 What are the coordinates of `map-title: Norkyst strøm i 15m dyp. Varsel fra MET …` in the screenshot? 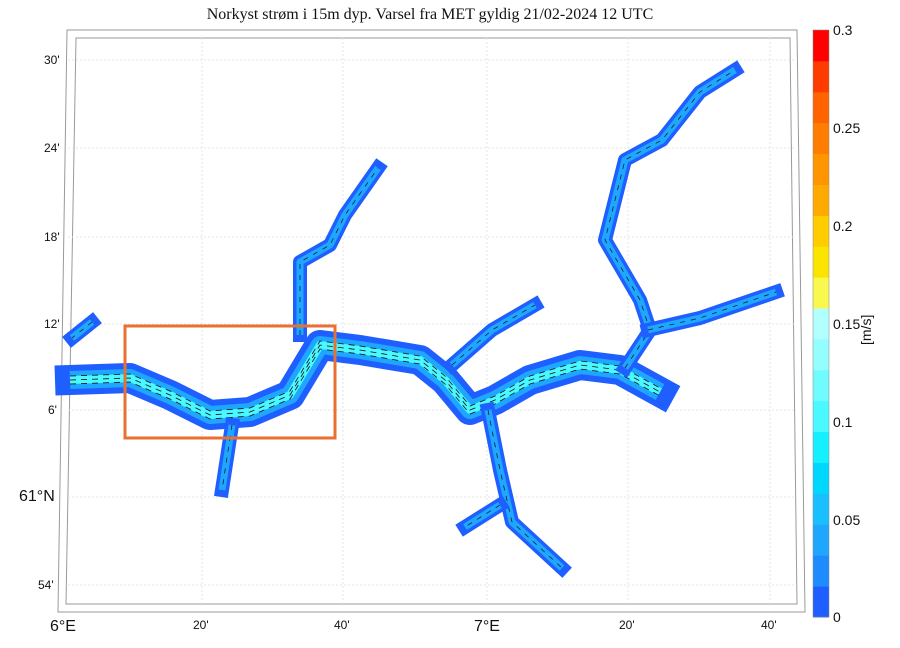 It's located at (430, 14).